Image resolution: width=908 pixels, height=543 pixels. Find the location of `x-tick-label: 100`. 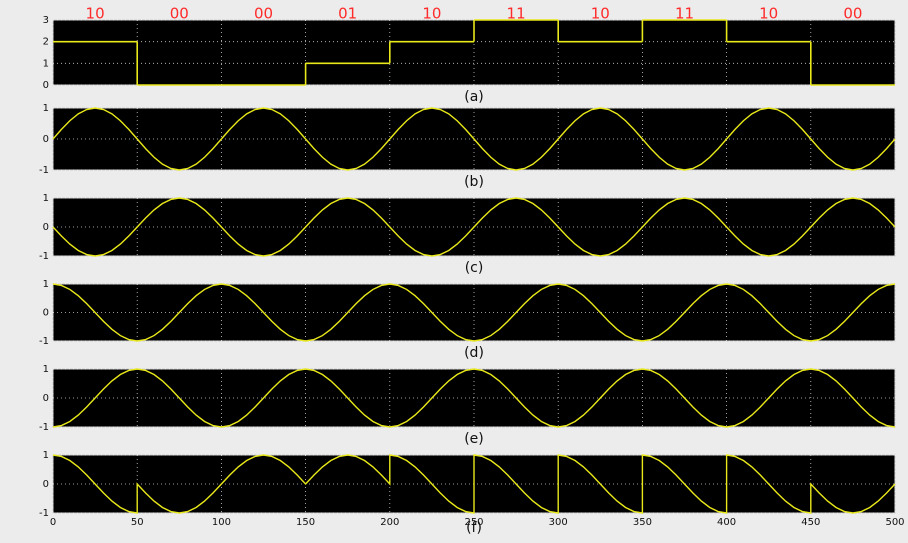

x-tick-label: 100 is located at coordinates (221, 522).